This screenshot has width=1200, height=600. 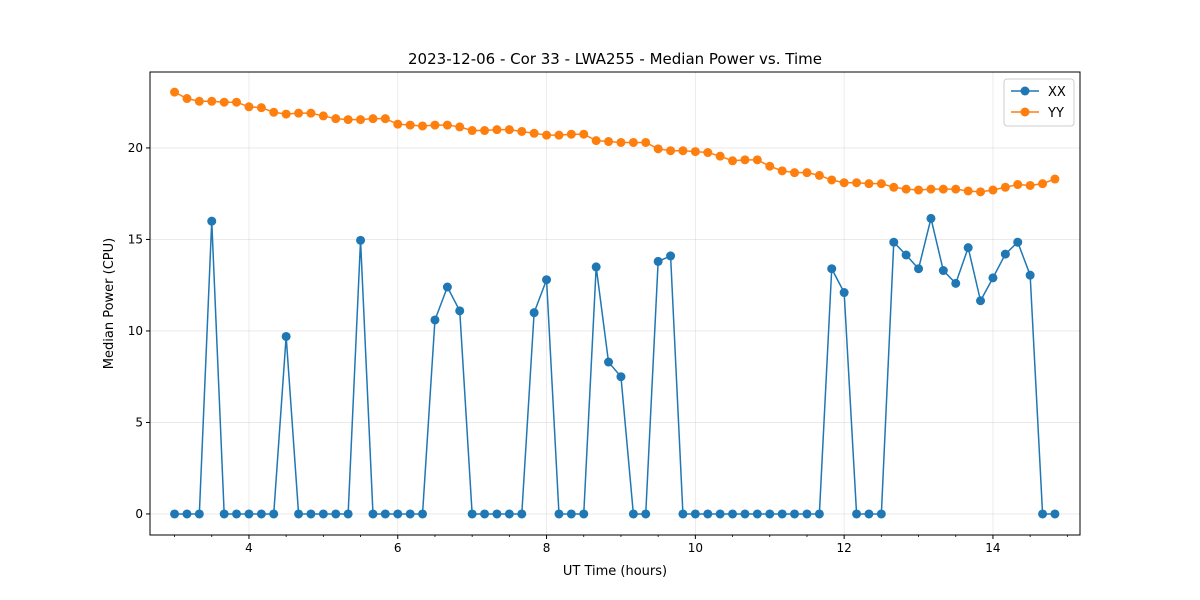 I want to click on x-tick-label: 8, so click(x=547, y=548).